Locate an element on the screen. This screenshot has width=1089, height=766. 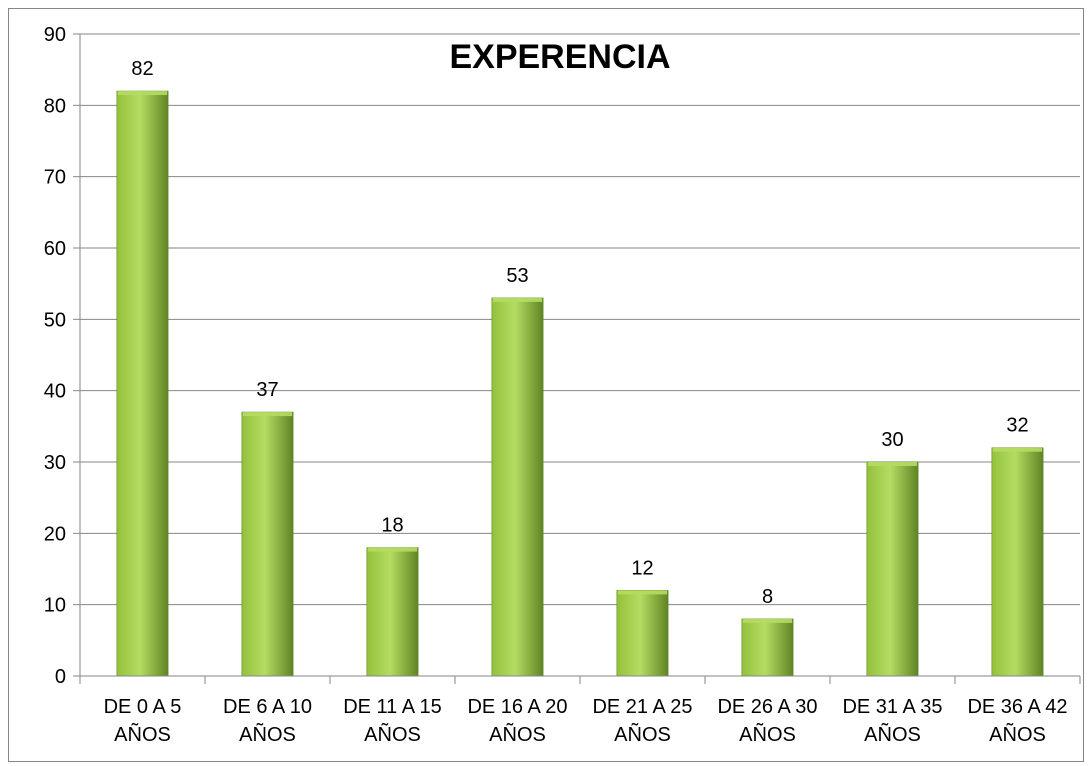
x-tick-label: DE 0 A 5 is located at coordinates (143, 707).